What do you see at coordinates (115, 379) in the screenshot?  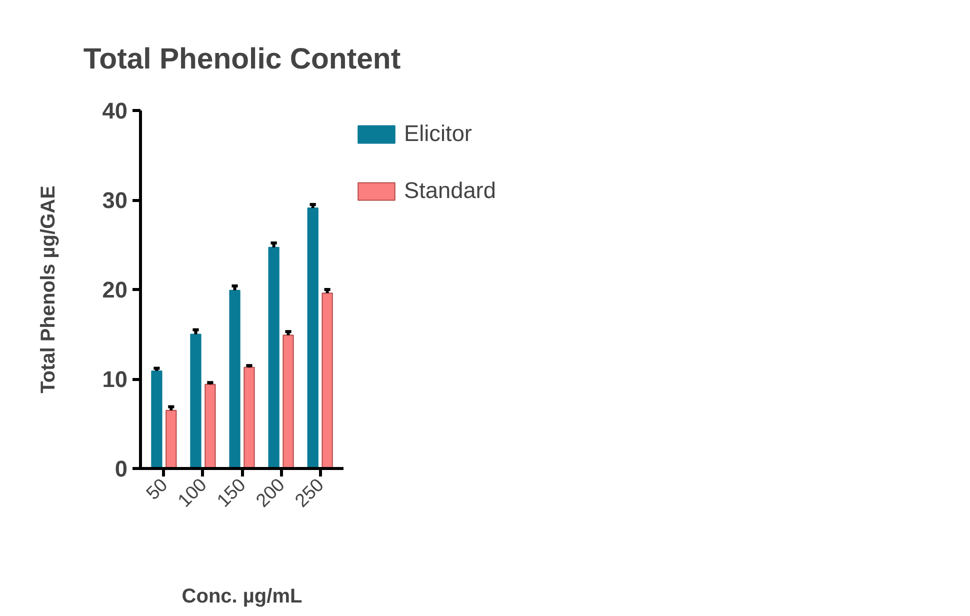 I see `y-tick-label: 10` at bounding box center [115, 379].